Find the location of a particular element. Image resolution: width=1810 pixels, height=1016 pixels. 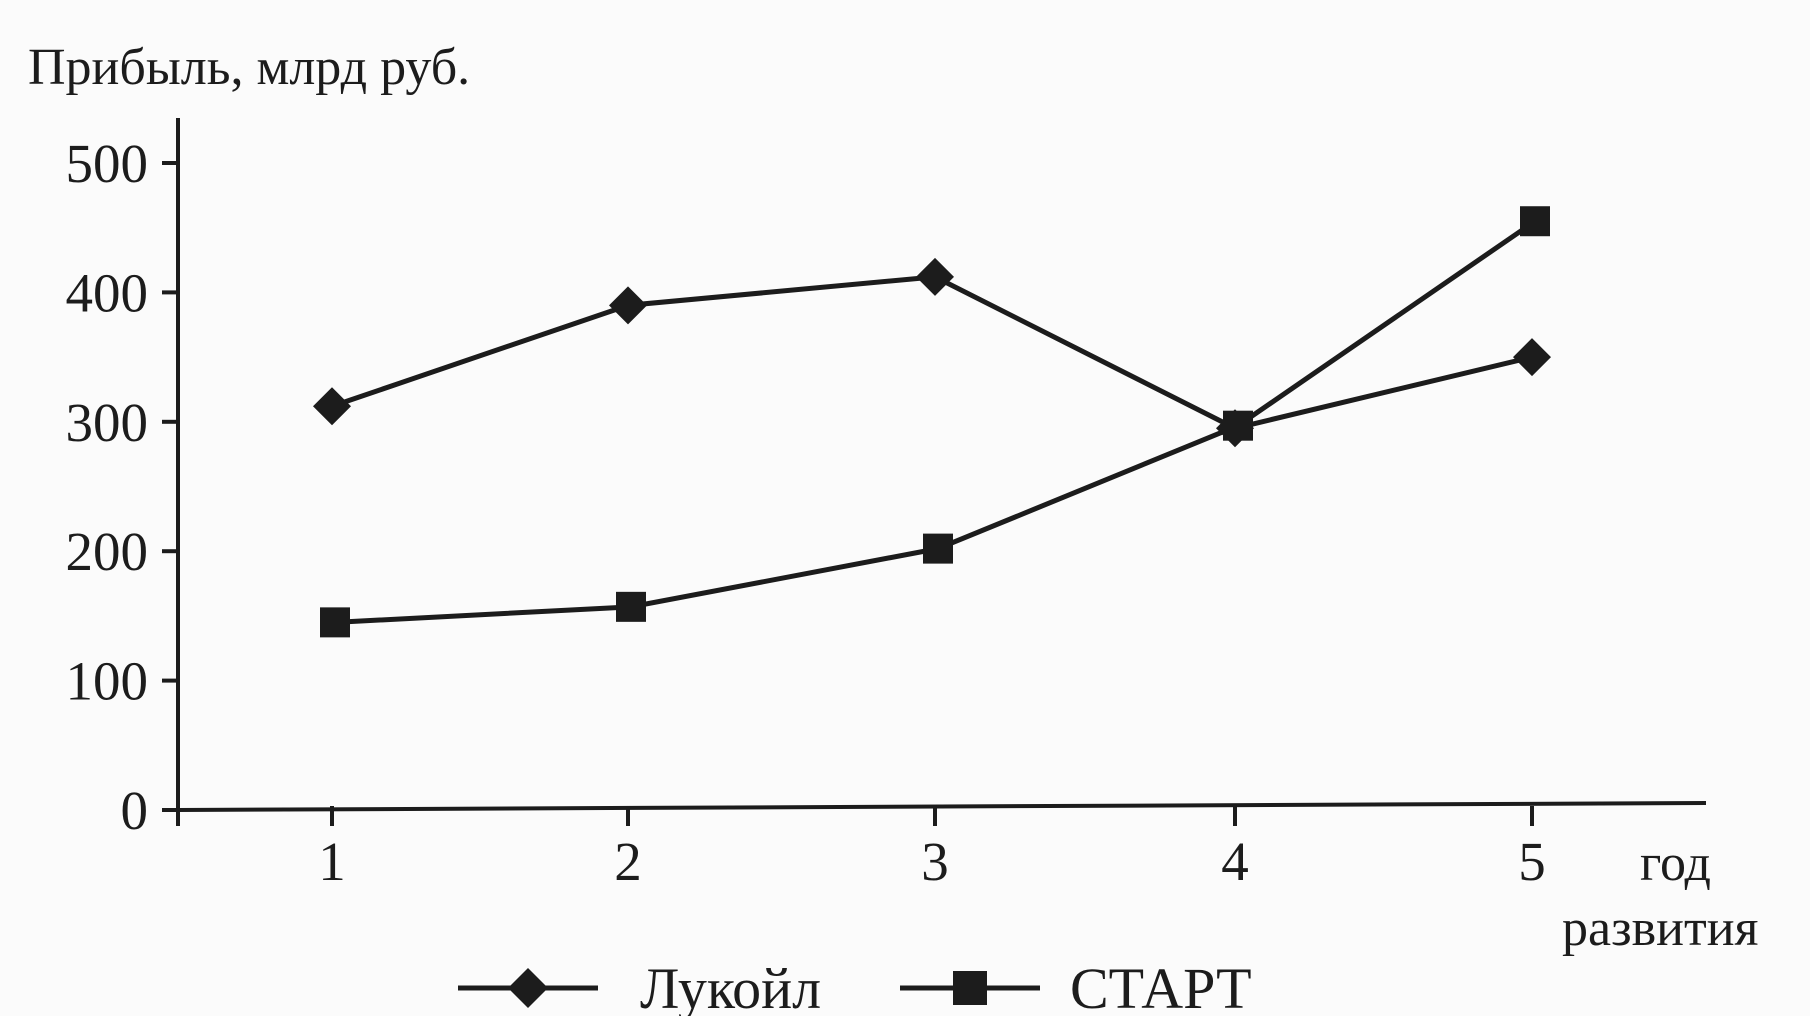

x-tick-label: 2 is located at coordinates (628, 861).